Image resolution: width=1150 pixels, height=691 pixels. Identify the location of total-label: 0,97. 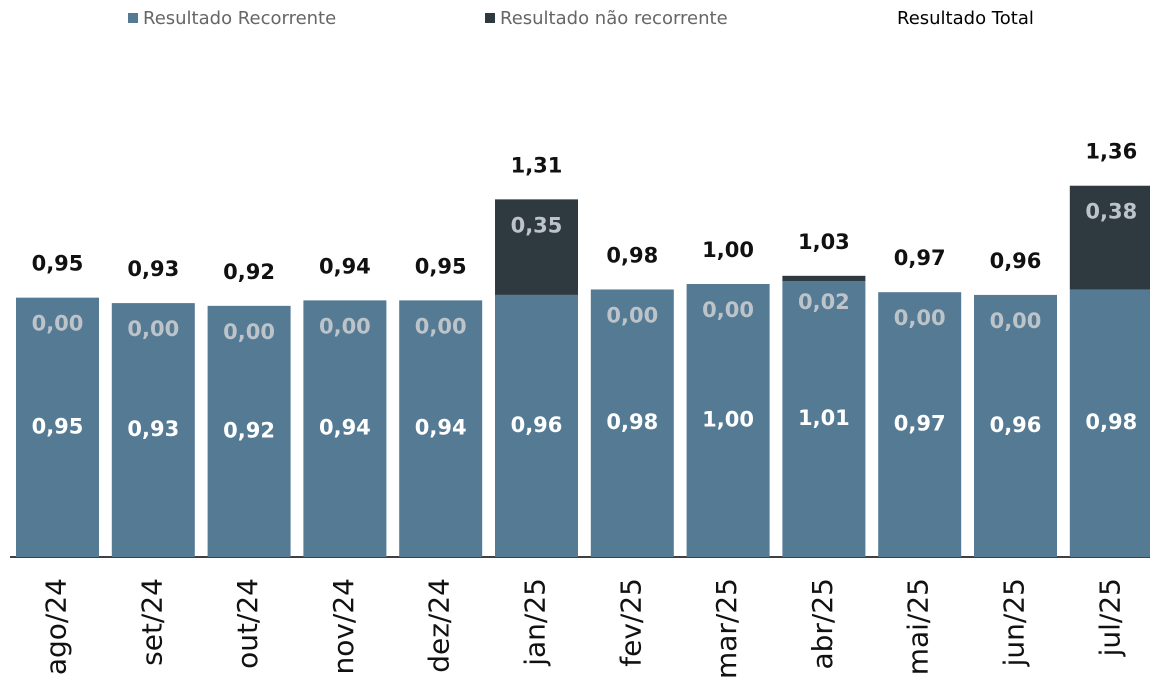
(920, 258).